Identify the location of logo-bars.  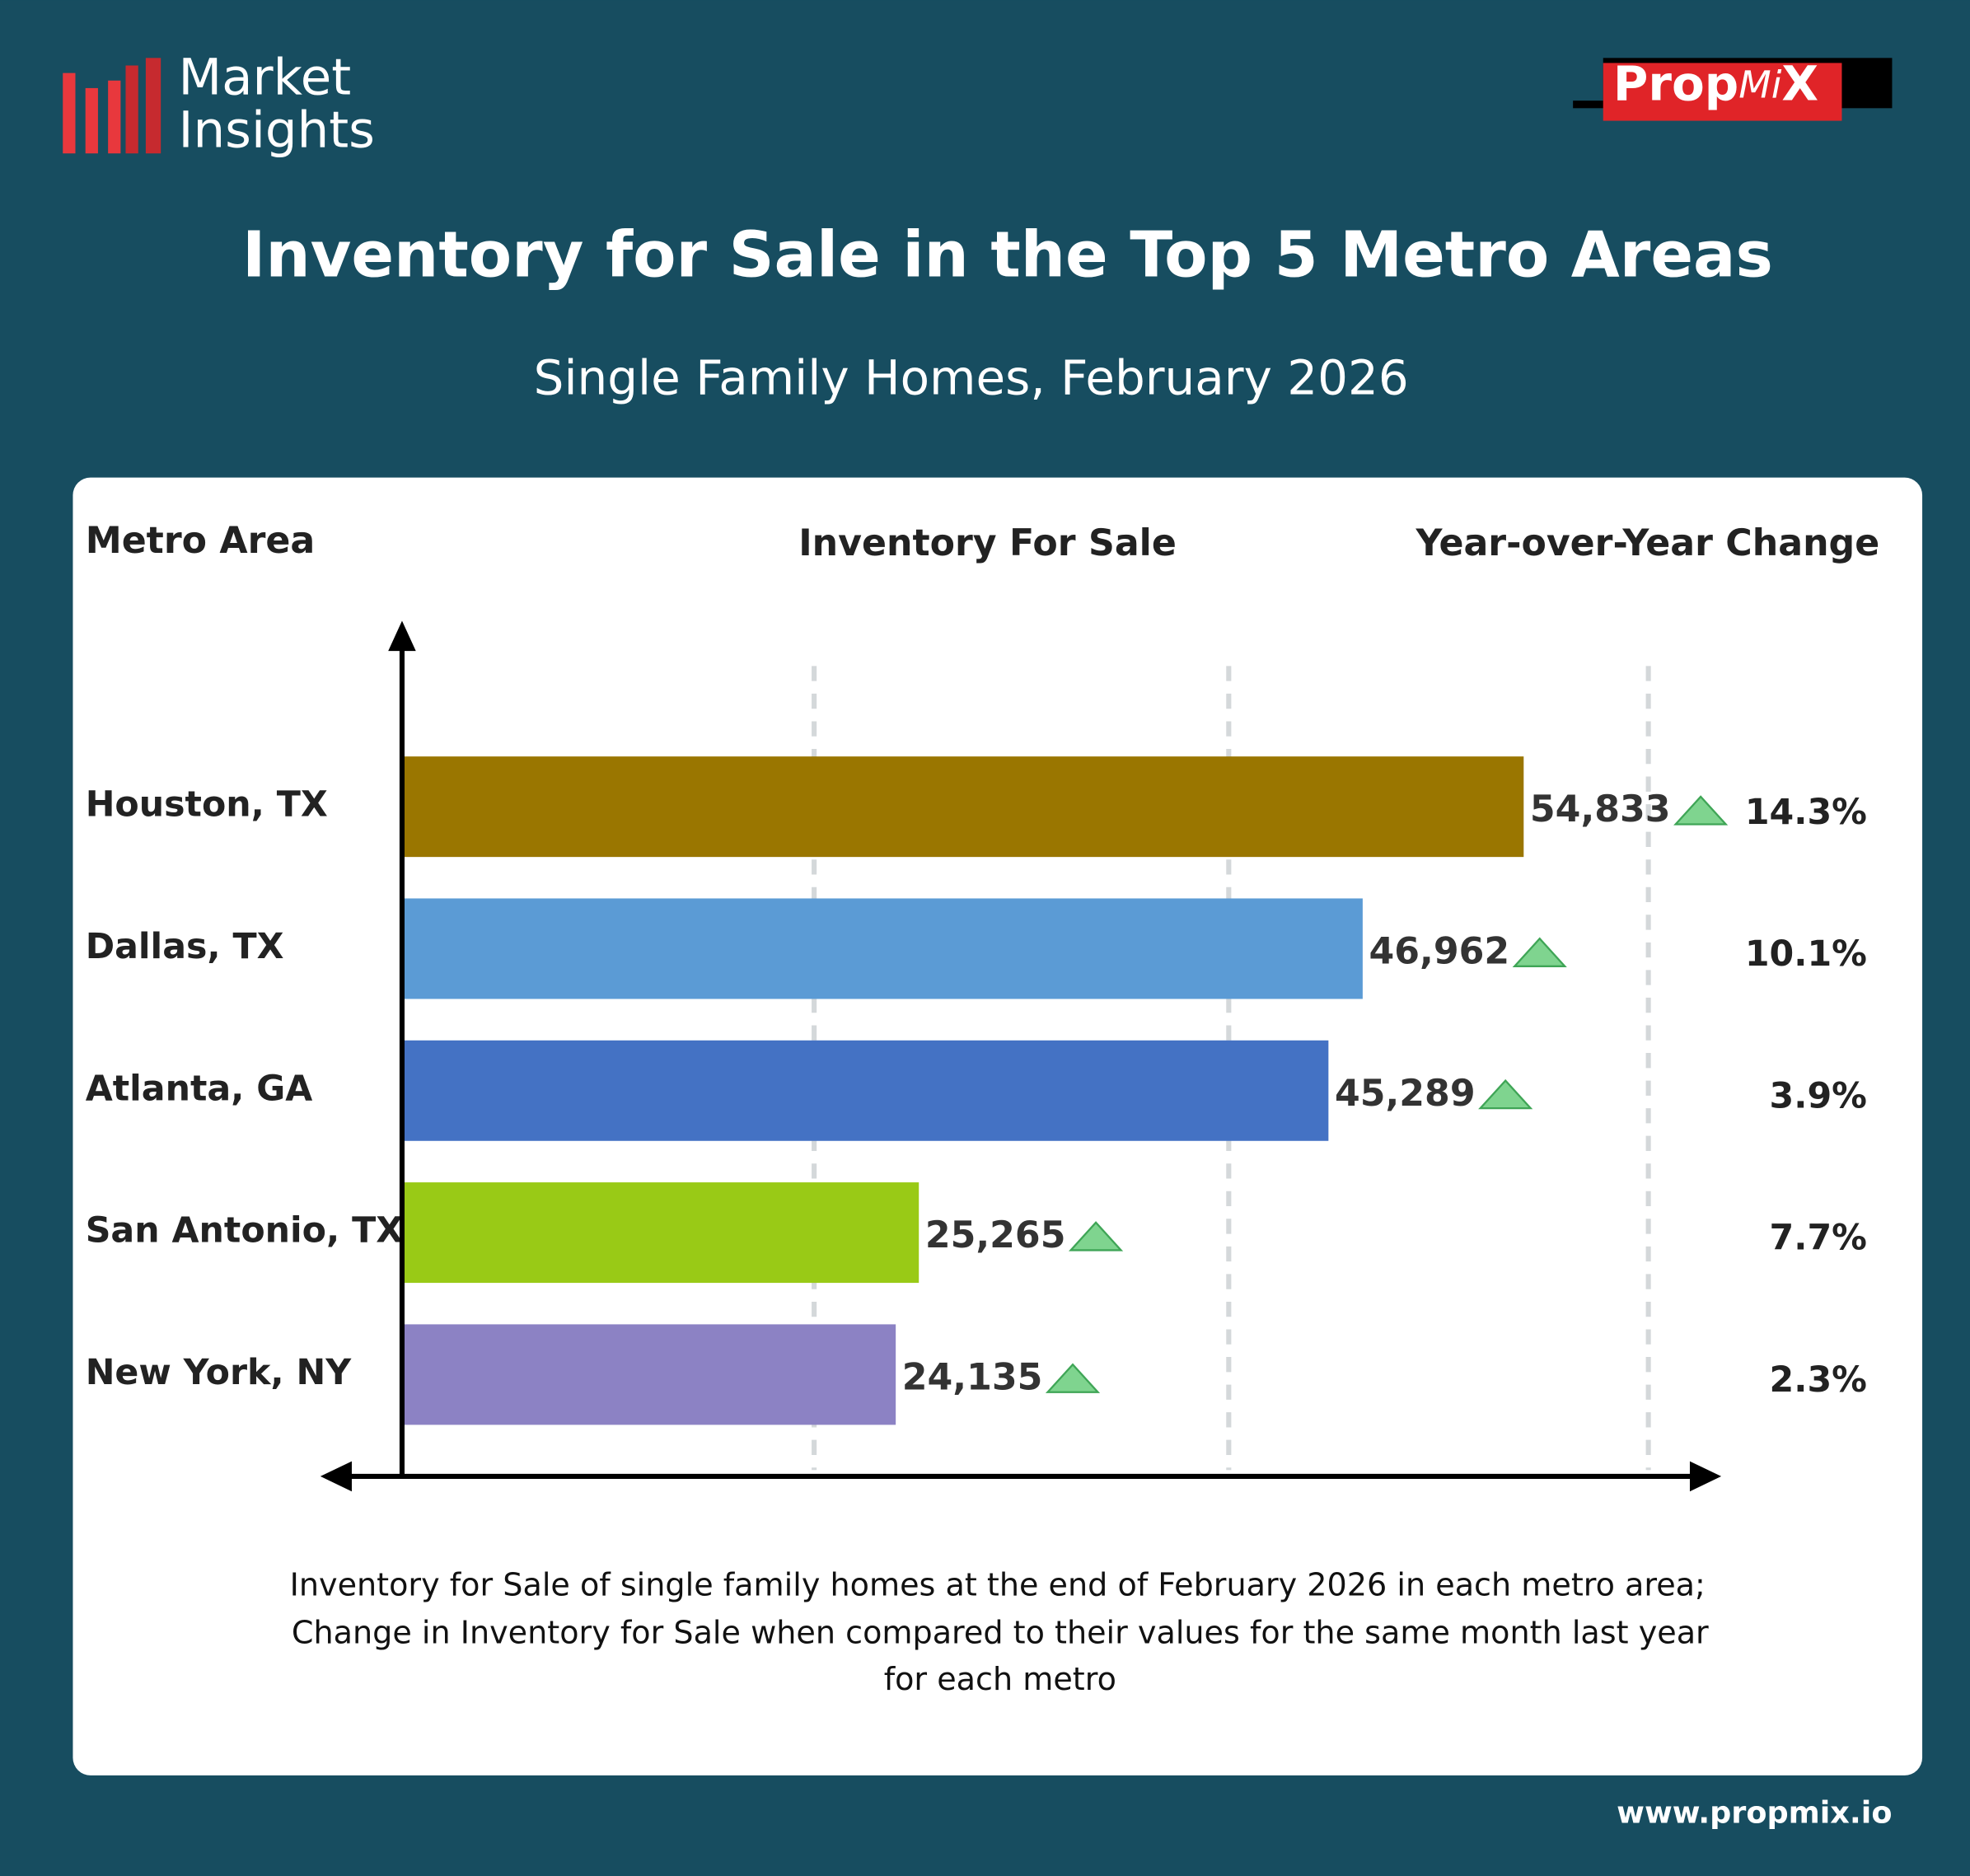
(112, 106).